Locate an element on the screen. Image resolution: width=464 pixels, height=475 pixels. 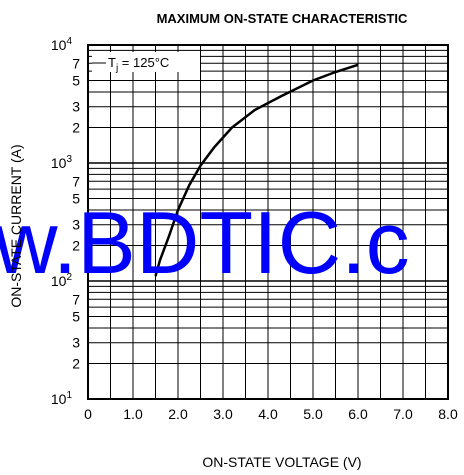
y-tick-label: 10³ is located at coordinates (62, 162).